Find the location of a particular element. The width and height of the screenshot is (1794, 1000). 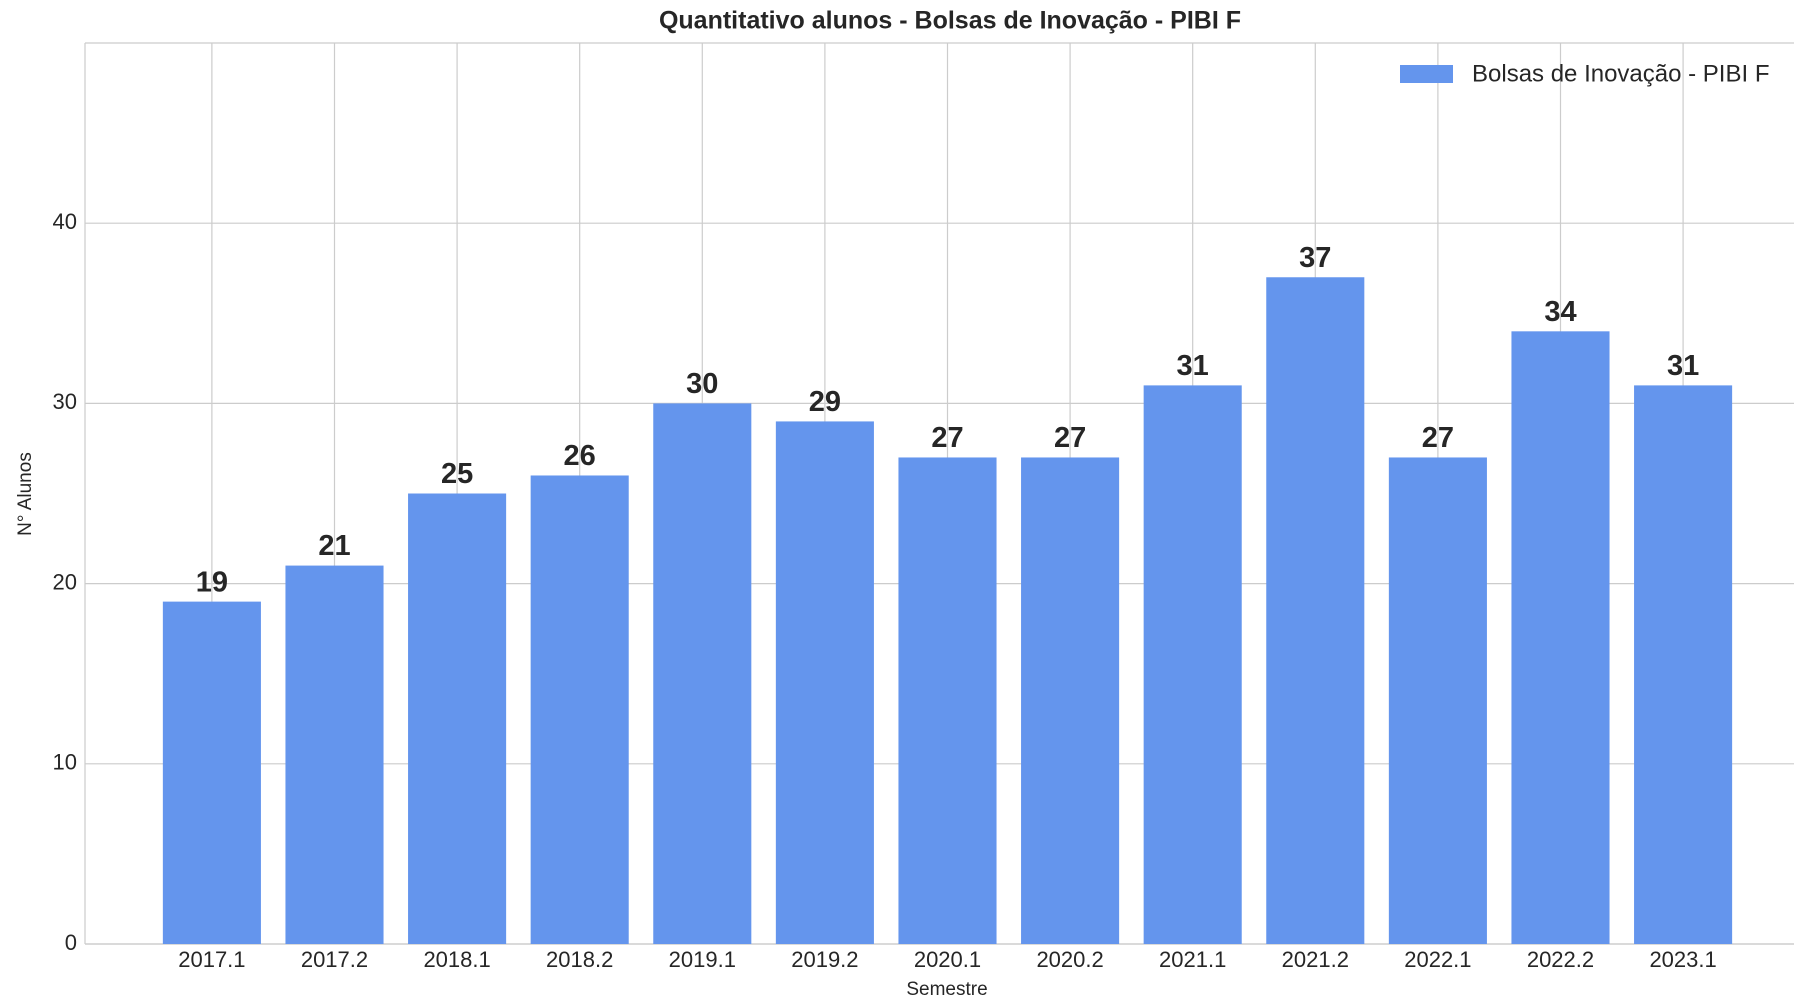

value-label: 30 is located at coordinates (702, 384).